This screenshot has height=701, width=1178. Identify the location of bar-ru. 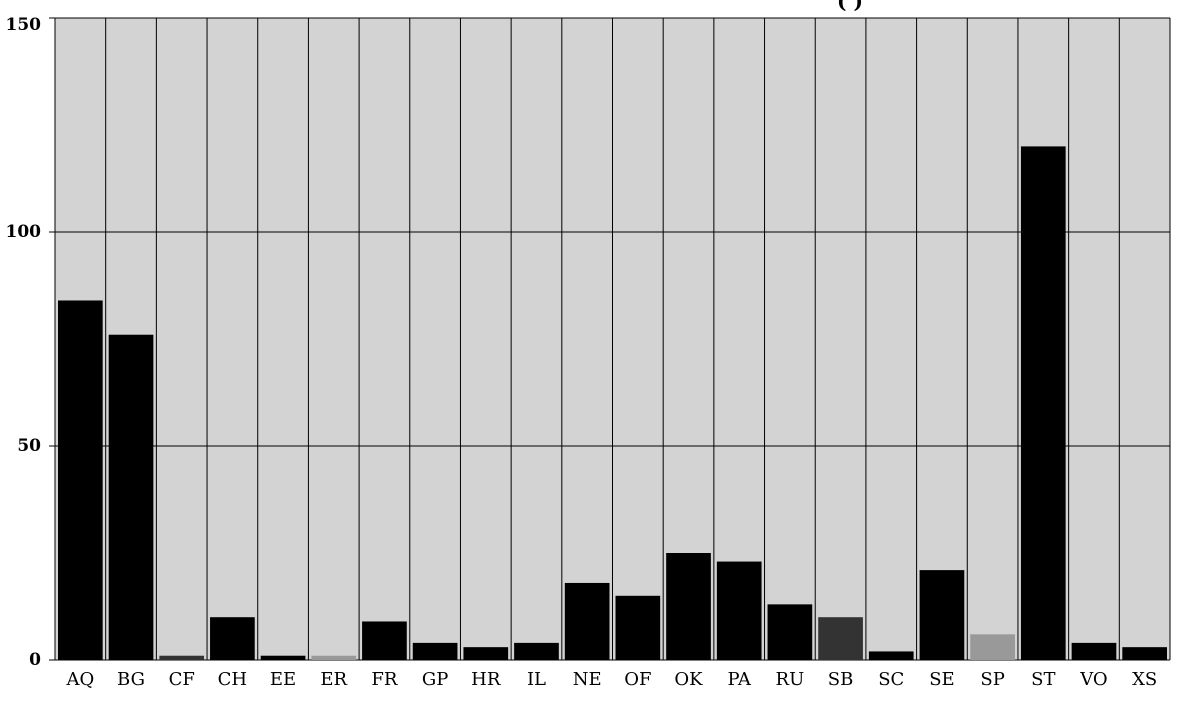
(790, 632).